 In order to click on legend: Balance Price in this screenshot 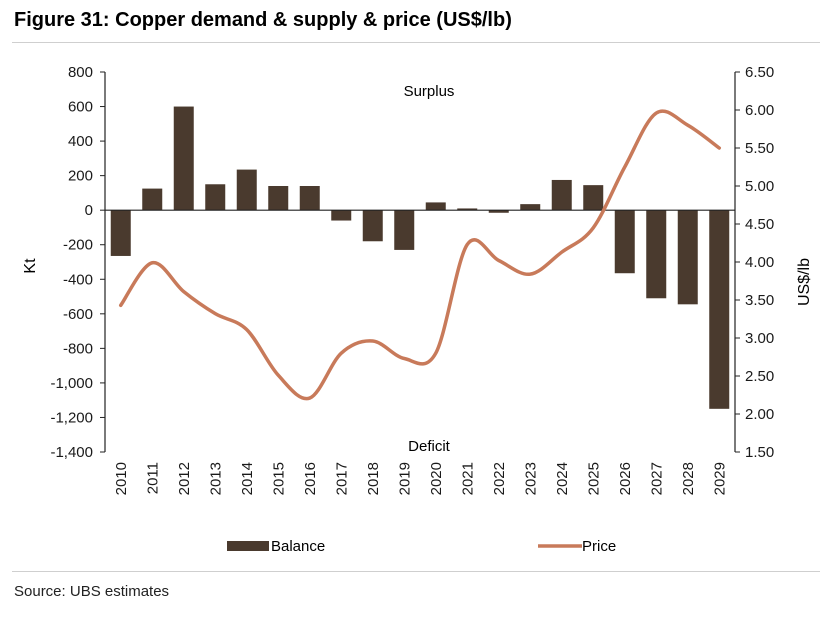, I will do `click(421, 546)`.